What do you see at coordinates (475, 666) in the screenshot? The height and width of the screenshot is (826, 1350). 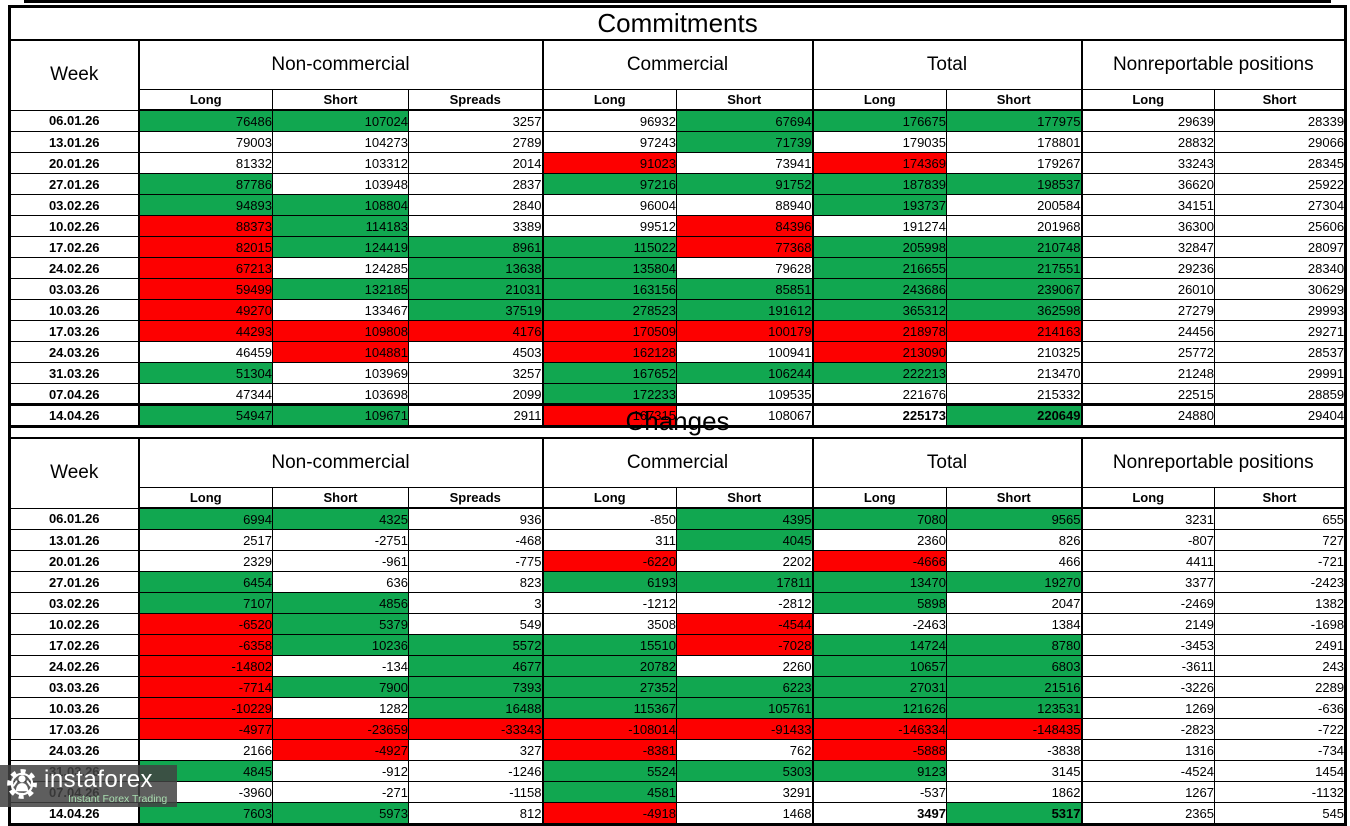 I see `data-cell: 4677` at bounding box center [475, 666].